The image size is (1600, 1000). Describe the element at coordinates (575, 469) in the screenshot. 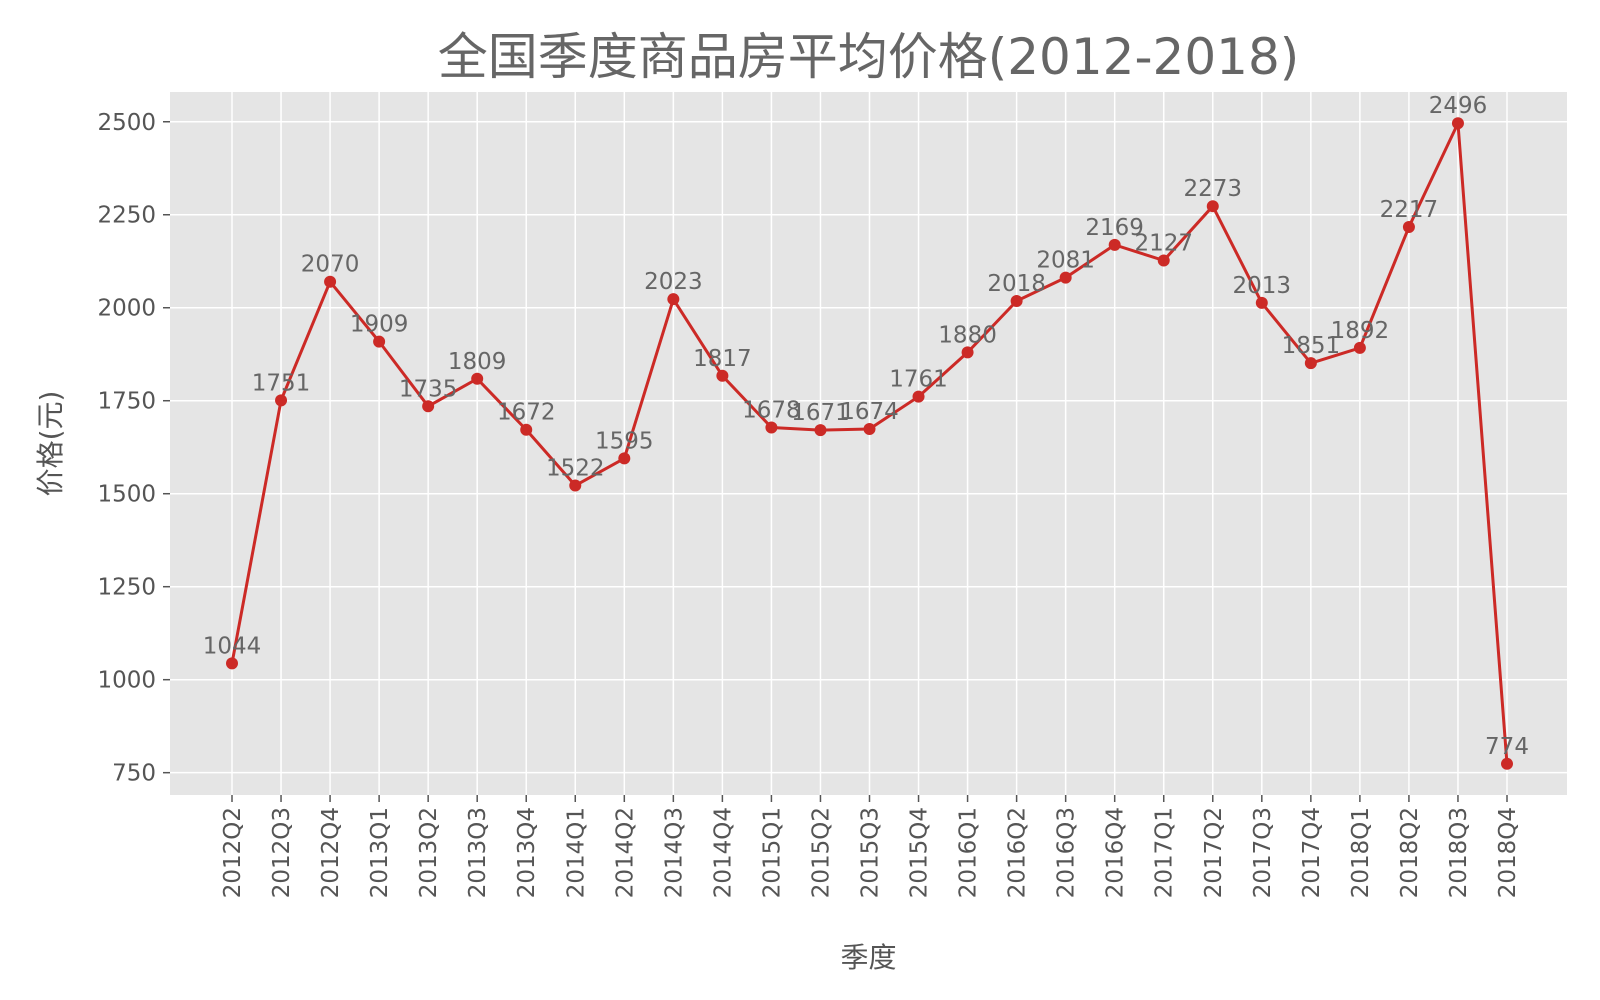

I see `data-label: 1522` at that location.